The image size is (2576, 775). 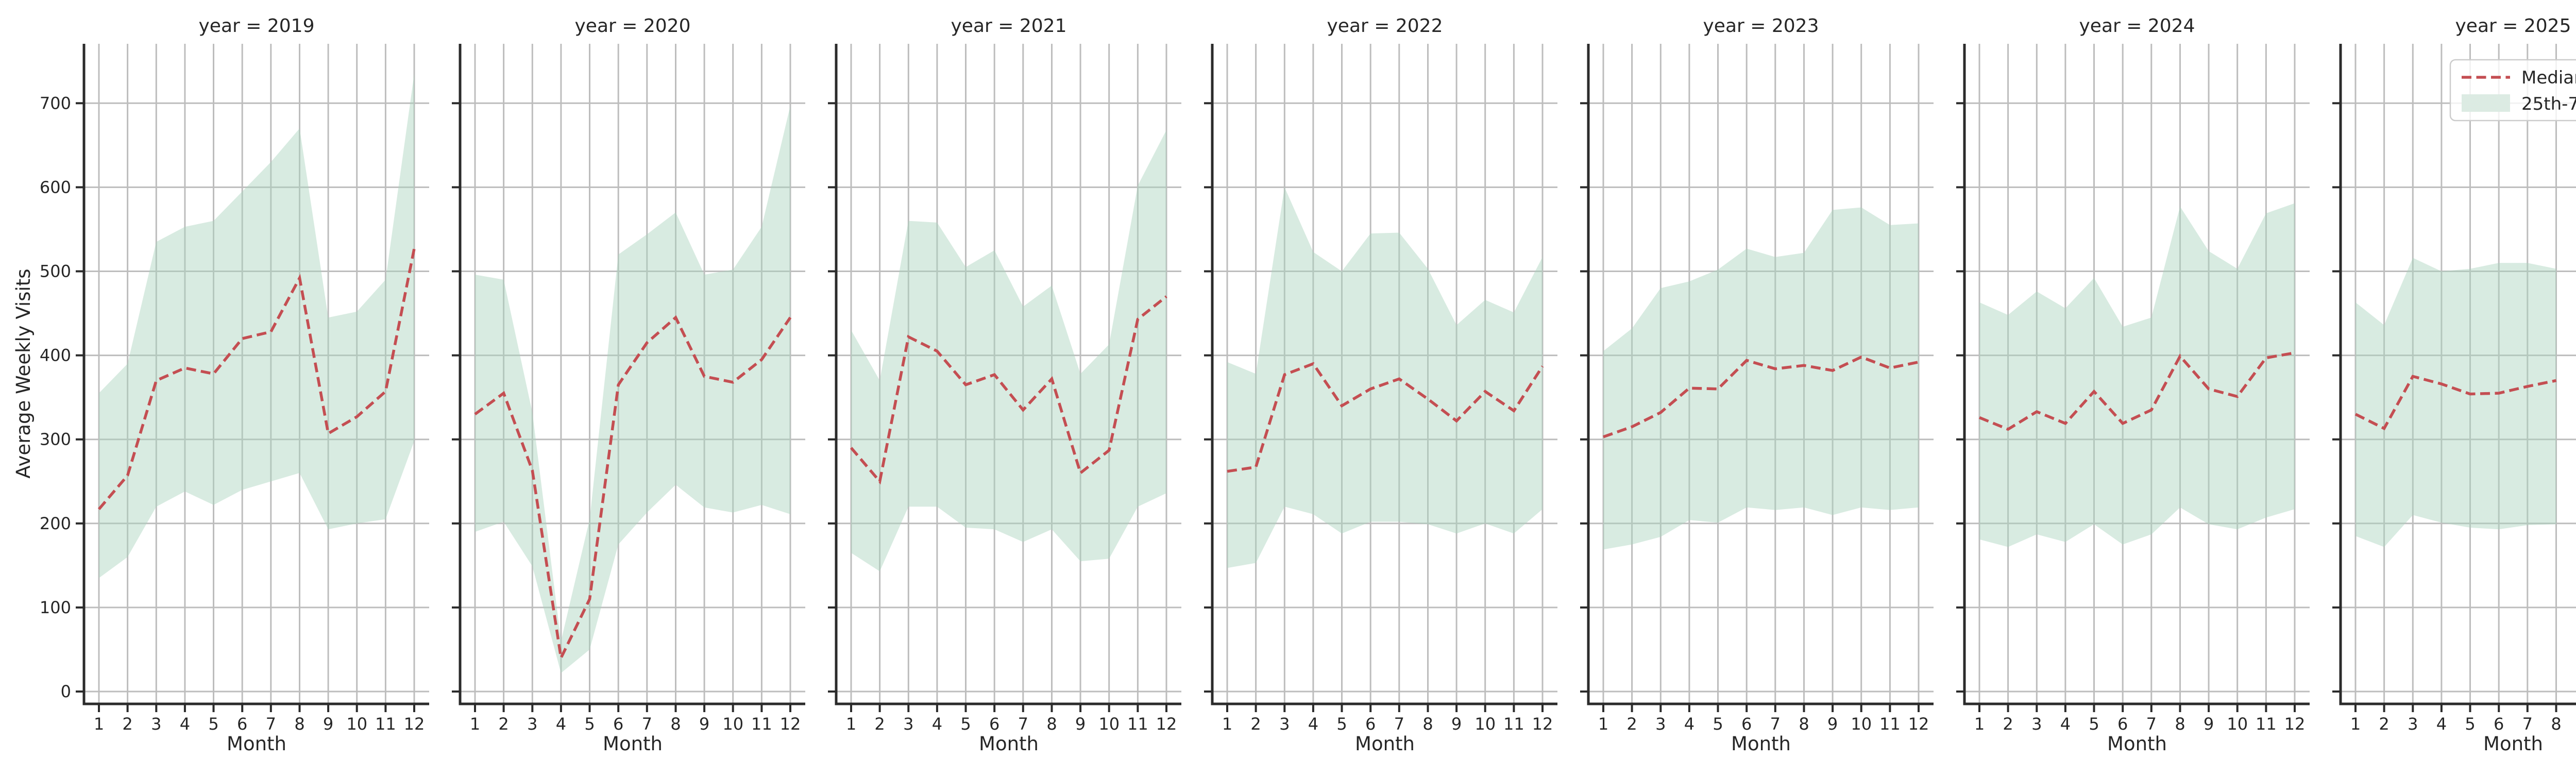 What do you see at coordinates (633, 26) in the screenshot?
I see `panel-title: year = 2020` at bounding box center [633, 26].